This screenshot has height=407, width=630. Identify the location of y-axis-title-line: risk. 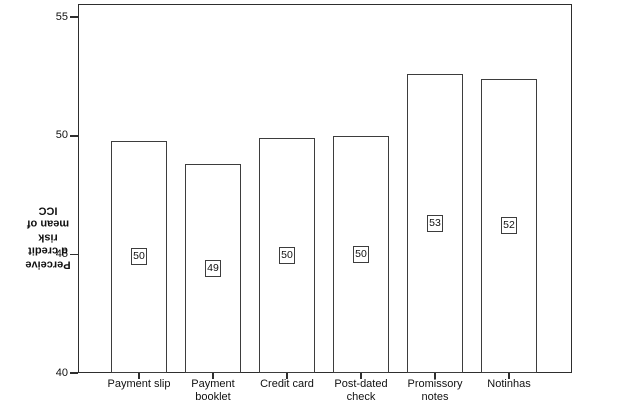
(48, 237).